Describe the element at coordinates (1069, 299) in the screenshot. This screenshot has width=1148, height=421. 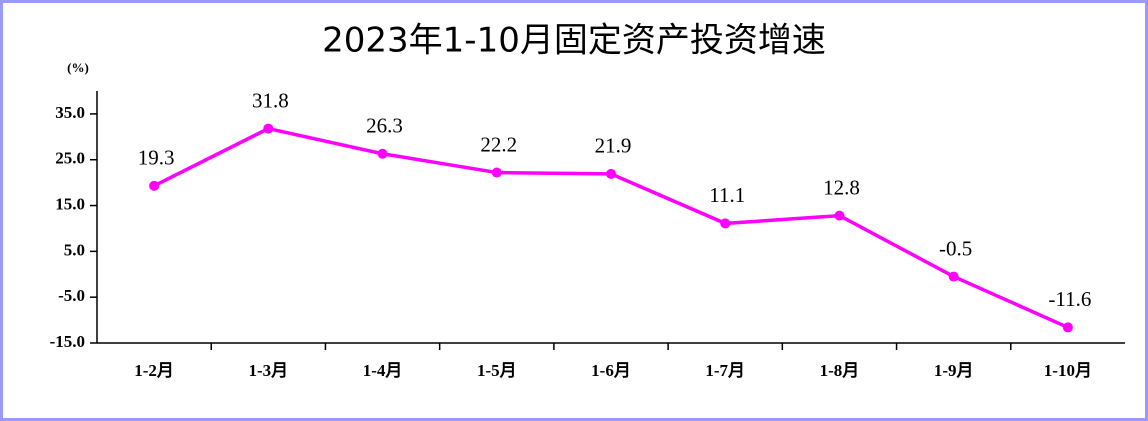
I see `data-label: -11.6` at that location.